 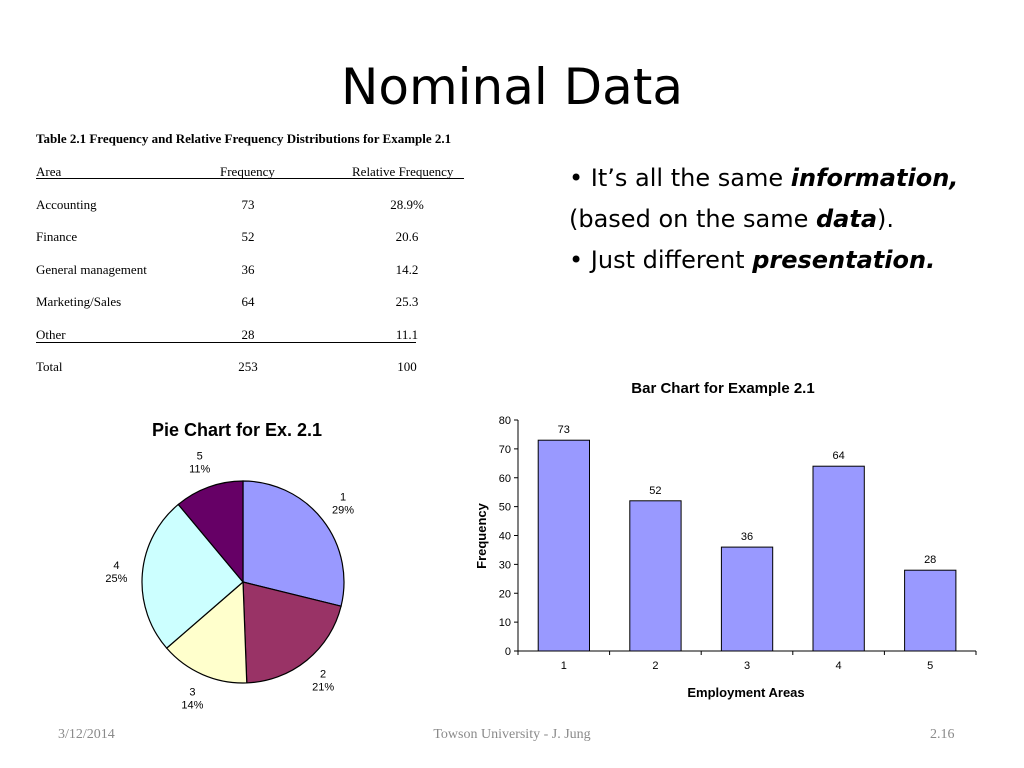 I want to click on header-rule, so click(x=250, y=178).